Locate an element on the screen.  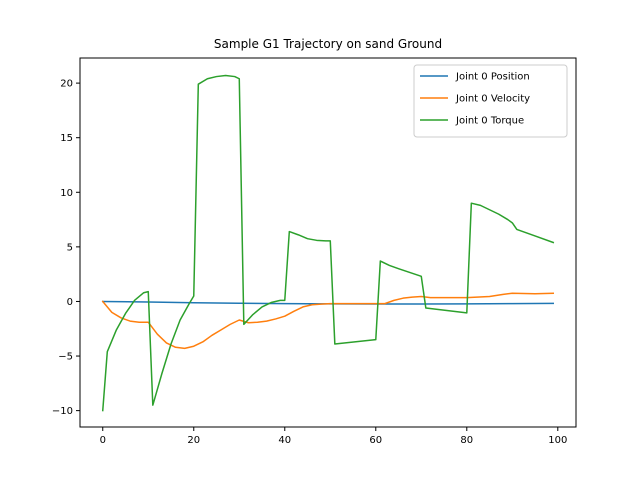
y-tick-label: 15 is located at coordinates (66, 138).